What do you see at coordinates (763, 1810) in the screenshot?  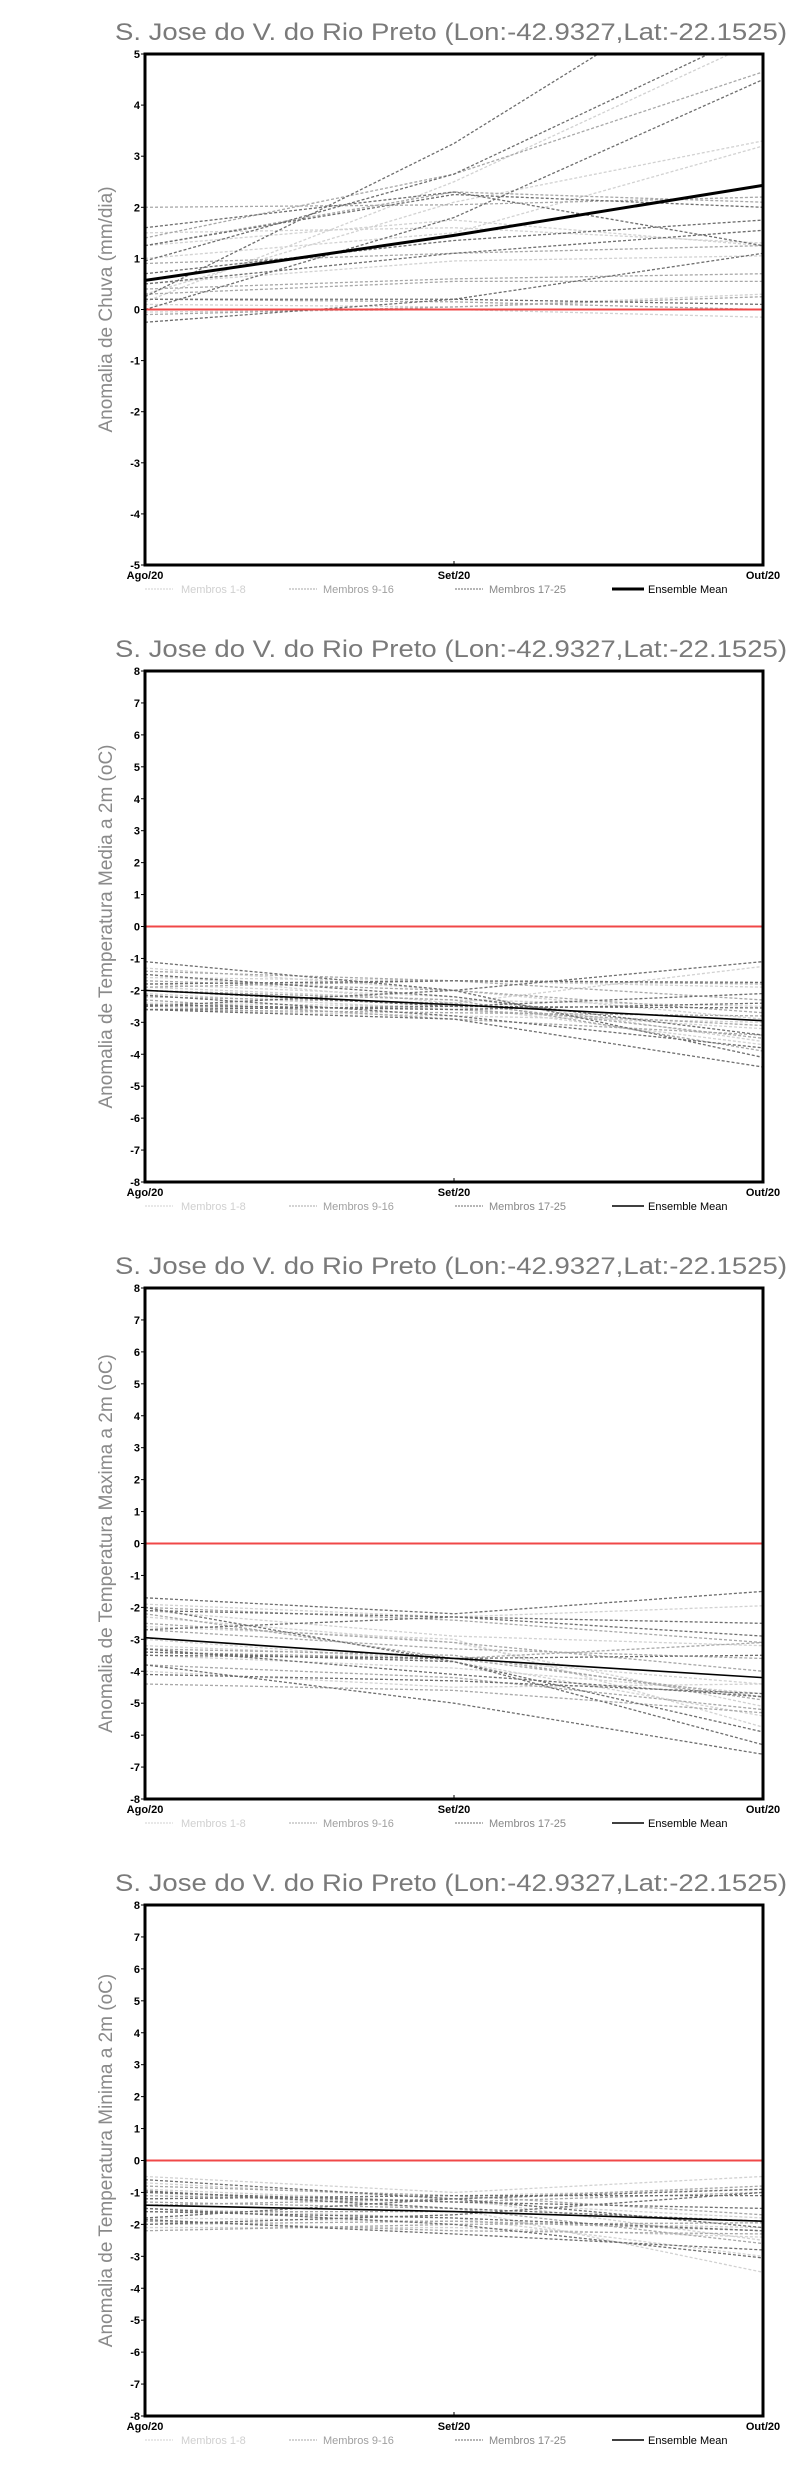 I see `x-tick-label: Out/20` at bounding box center [763, 1810].